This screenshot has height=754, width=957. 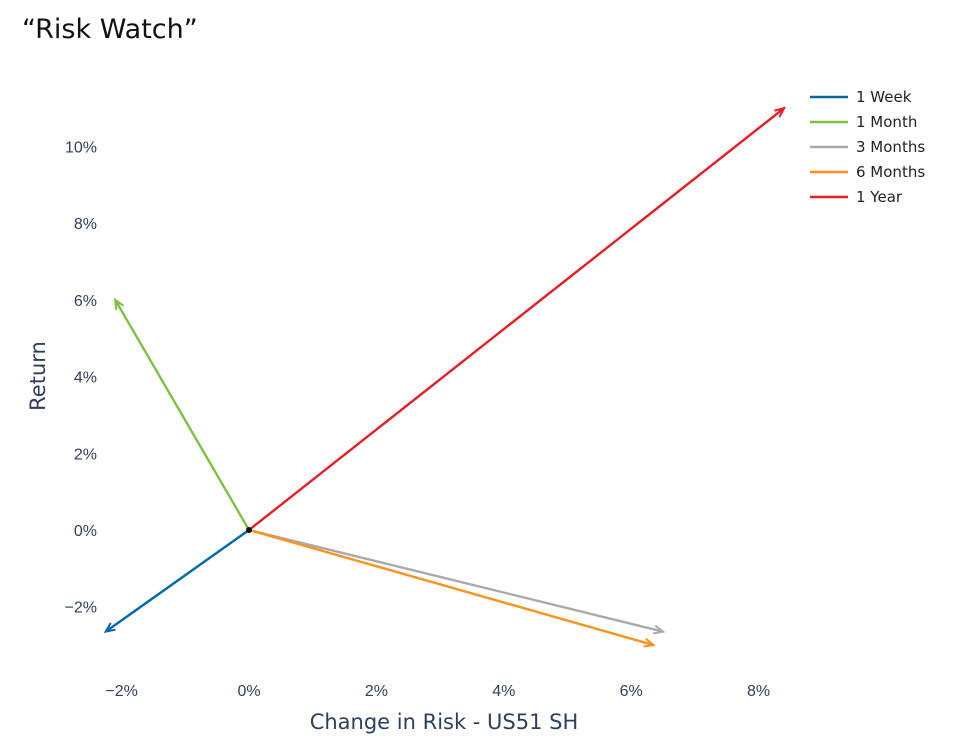 I want to click on vector-1-month, so click(x=182, y=414).